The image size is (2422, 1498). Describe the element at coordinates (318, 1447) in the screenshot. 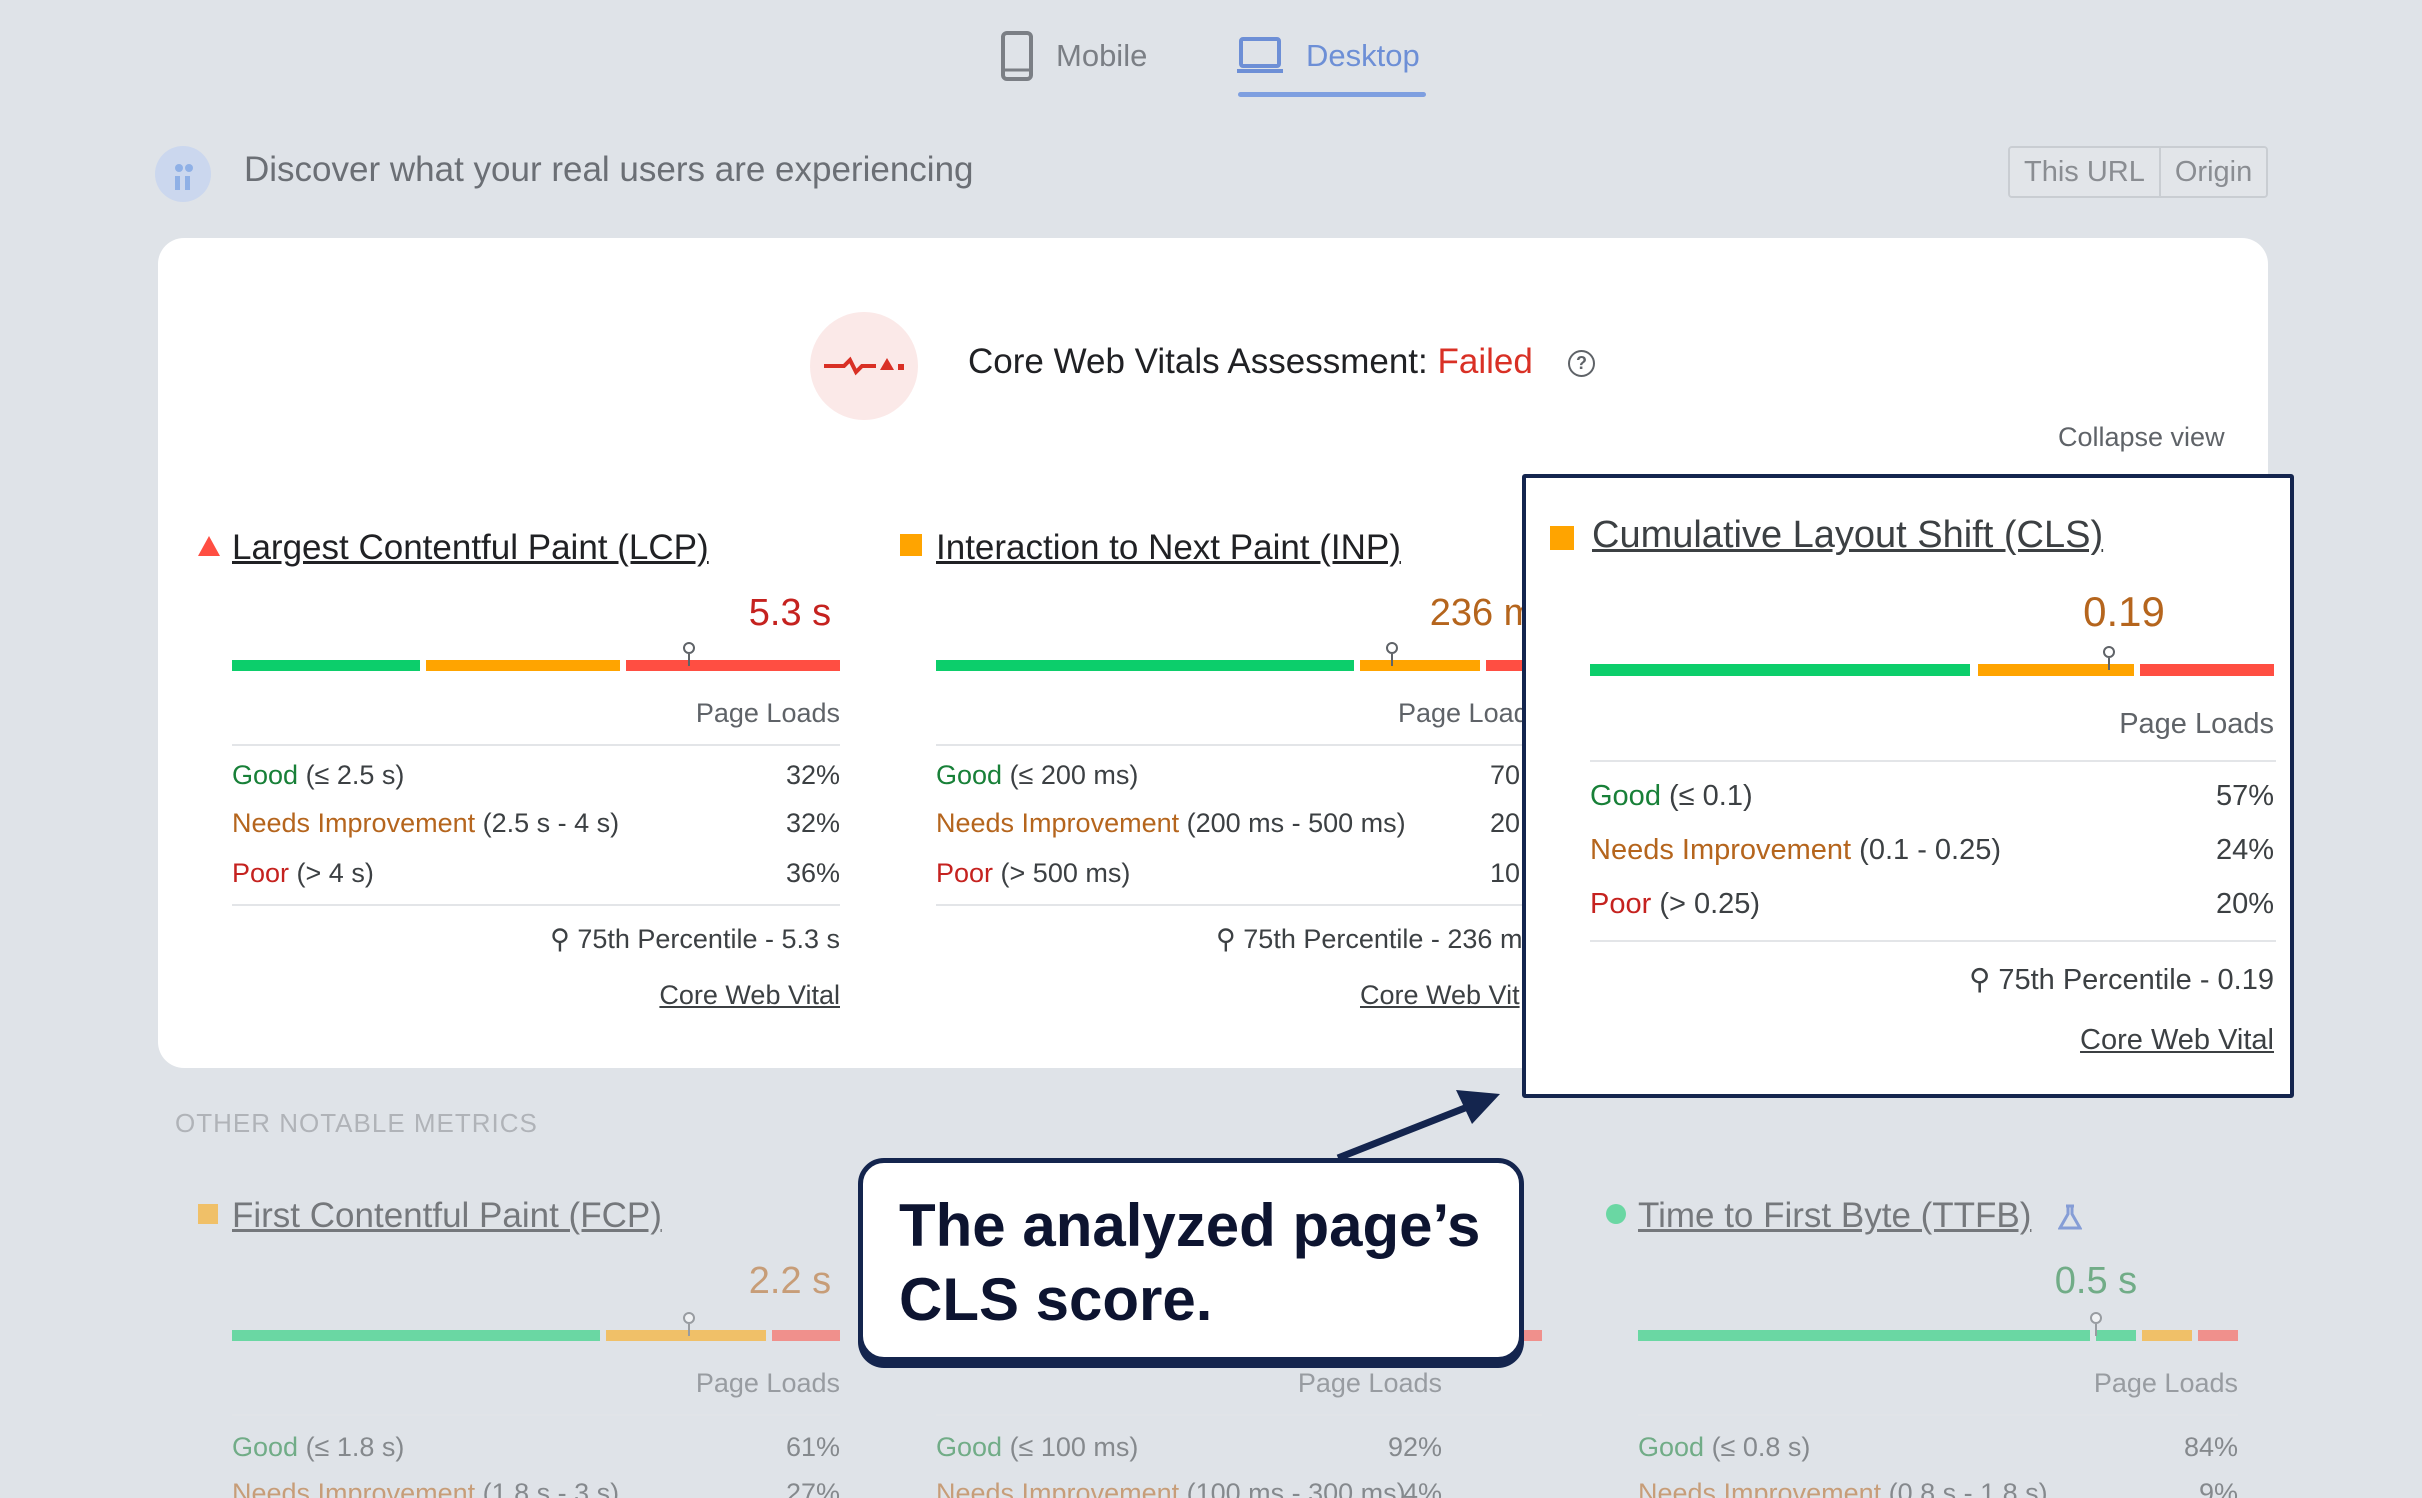

I see `fcp-row-good: Good (≤ 1.8 s)` at that location.